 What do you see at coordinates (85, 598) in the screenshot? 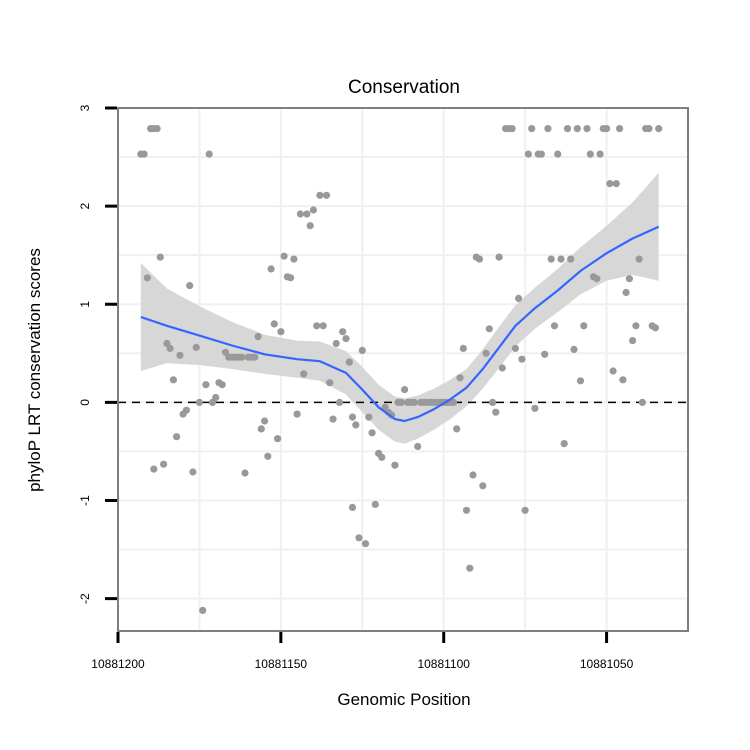
I see `y-tick-label: -2` at bounding box center [85, 598].